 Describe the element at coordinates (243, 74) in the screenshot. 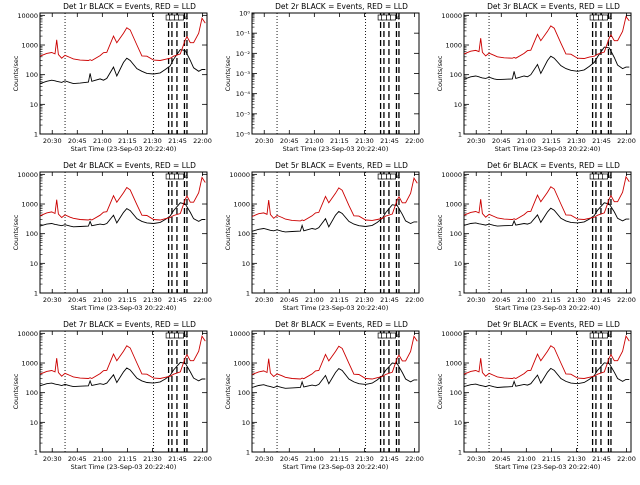

I see `y-tick-label: 10⁻³` at that location.